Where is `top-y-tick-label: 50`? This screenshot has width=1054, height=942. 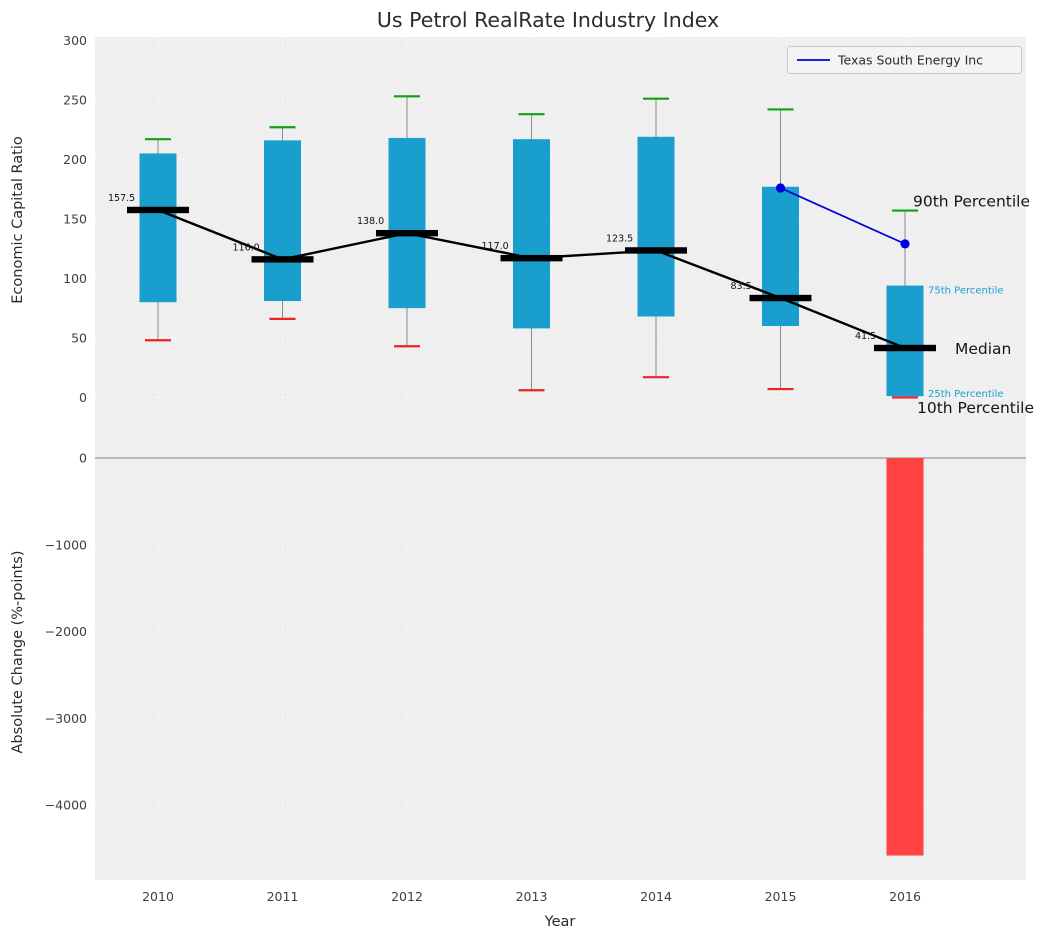
top-y-tick-label: 50 is located at coordinates (79, 337).